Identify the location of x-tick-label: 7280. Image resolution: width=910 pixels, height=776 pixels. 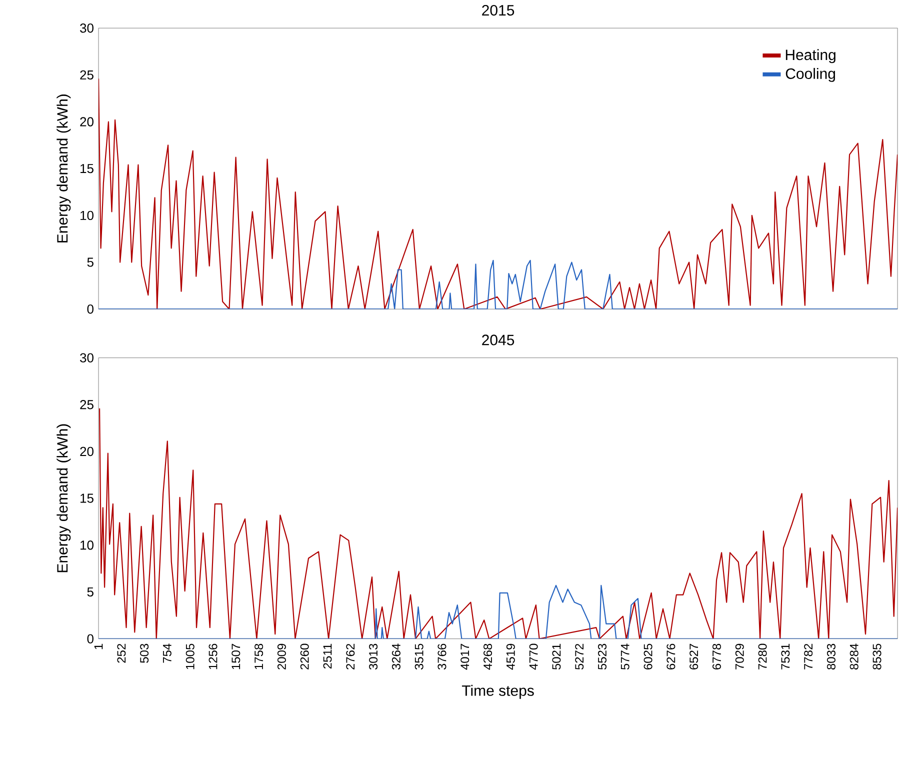
(762, 657).